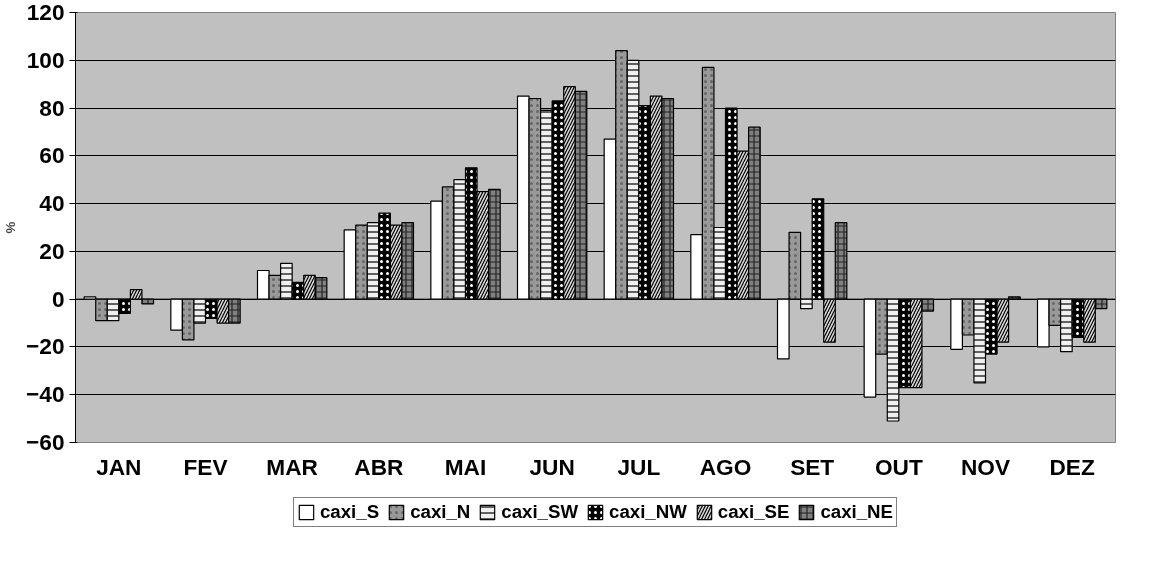  I want to click on legend-label: caxi_SE, so click(753, 512).